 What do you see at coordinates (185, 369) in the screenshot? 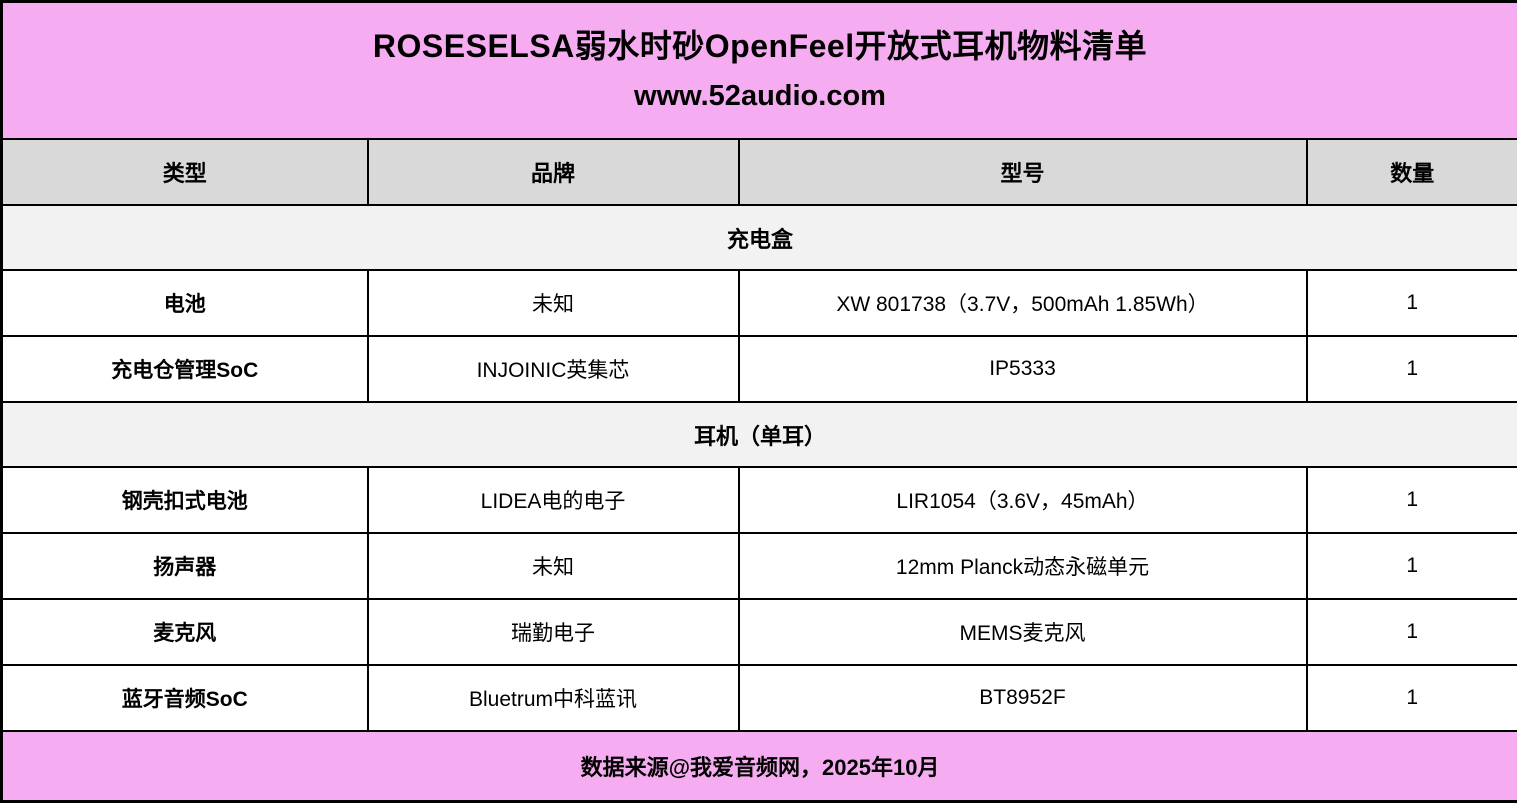
I see `cell-type: 充电仓管理SoC` at bounding box center [185, 369].